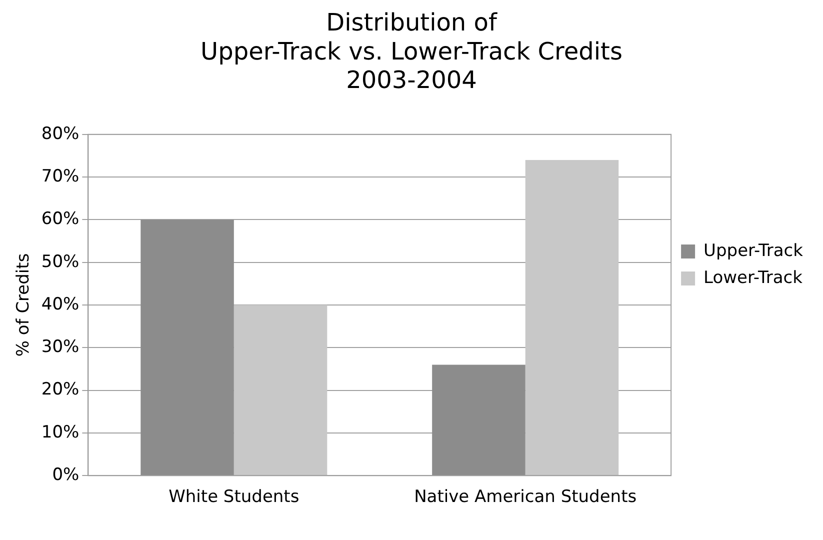 Image resolution: width=823 pixels, height=540 pixels. I want to click on legend-label: Lower-Track, so click(753, 278).